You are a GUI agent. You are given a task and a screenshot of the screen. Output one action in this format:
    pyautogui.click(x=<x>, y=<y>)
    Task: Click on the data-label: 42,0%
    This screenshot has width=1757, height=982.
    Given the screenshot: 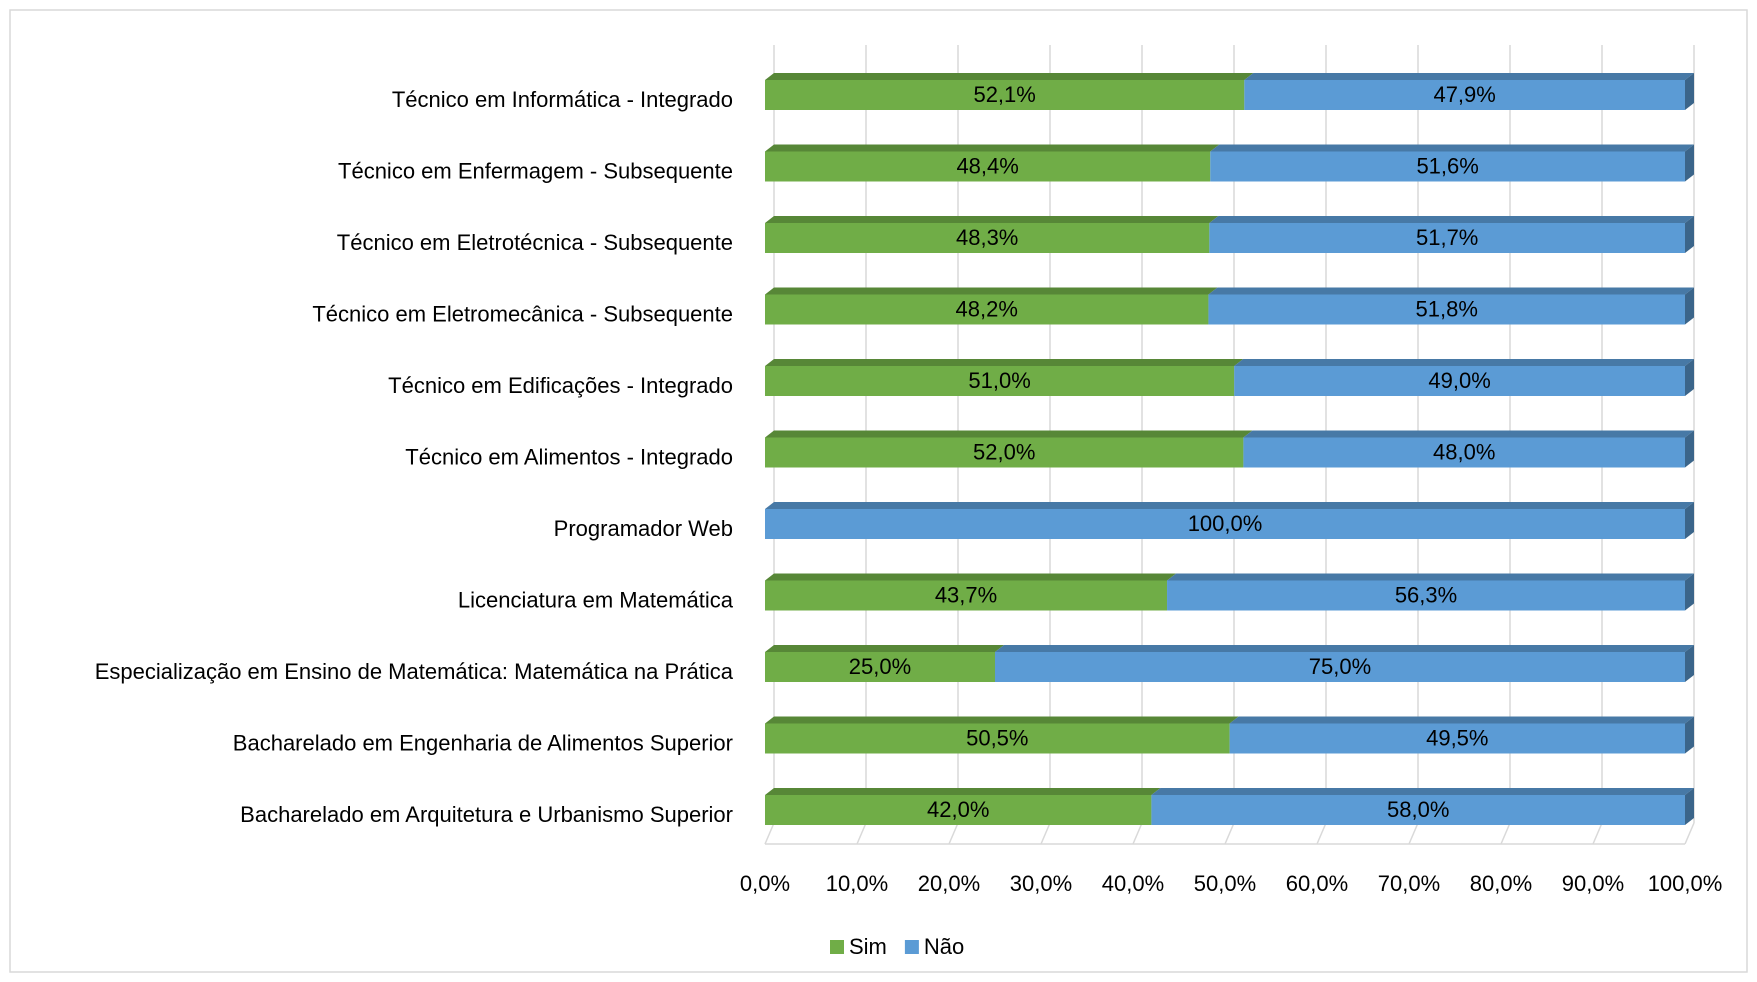 What is the action you would take?
    pyautogui.click(x=958, y=809)
    